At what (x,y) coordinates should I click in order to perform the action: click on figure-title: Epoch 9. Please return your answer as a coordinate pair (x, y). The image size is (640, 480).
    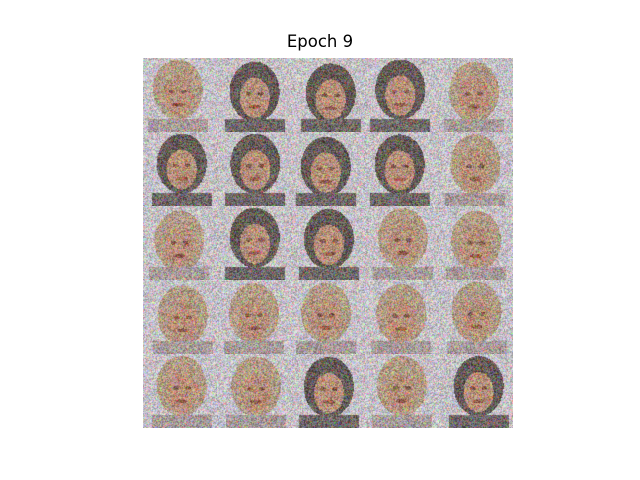
    Looking at the image, I should click on (320, 41).